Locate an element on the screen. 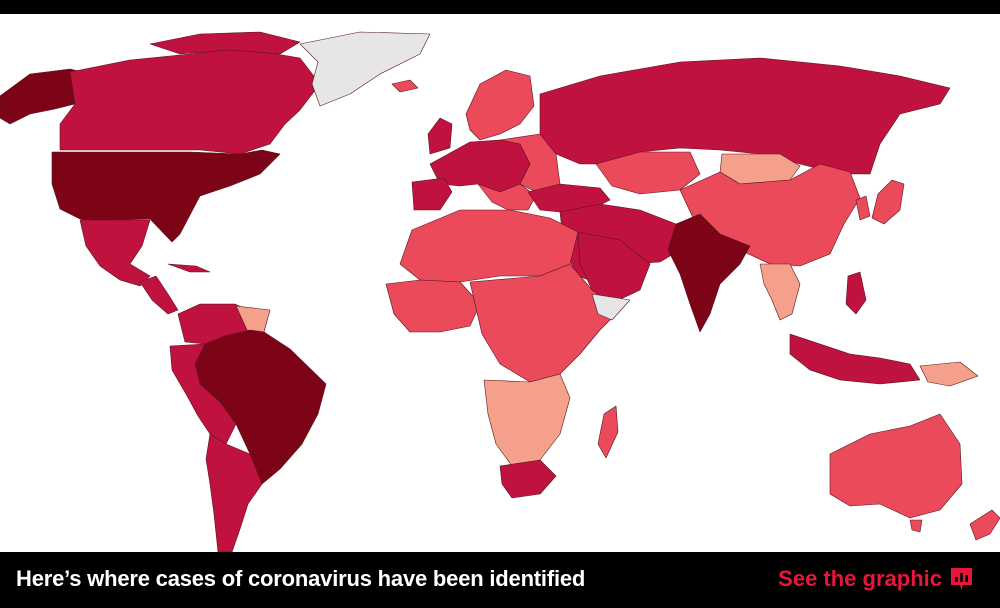 This screenshot has width=1000, height=608. philippines is located at coordinates (856, 293).